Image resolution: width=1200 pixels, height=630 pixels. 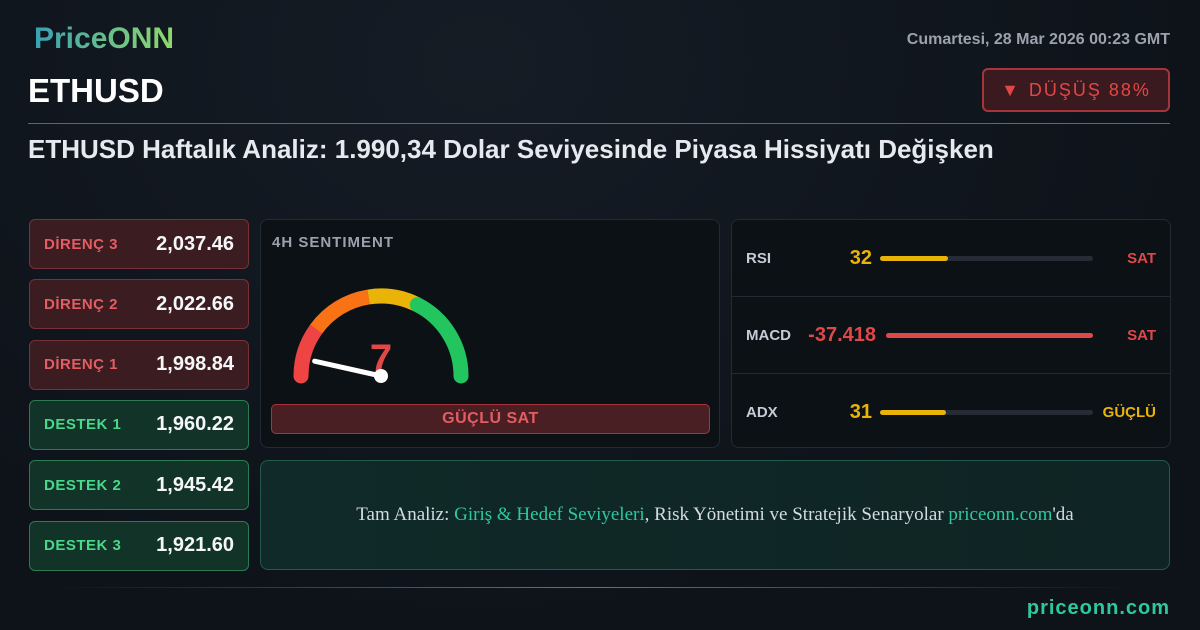 What do you see at coordinates (549, 514) in the screenshot?
I see `cta-highlight: Giriş & Hedef Seviyeleri` at bounding box center [549, 514].